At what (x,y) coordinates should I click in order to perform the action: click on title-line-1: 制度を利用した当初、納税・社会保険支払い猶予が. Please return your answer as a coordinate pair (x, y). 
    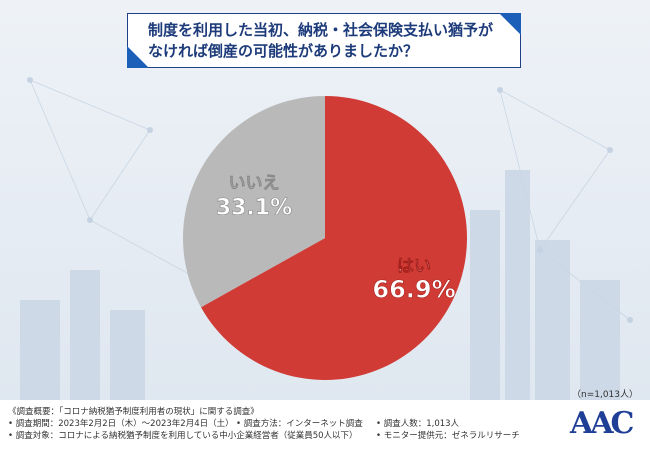
    Looking at the image, I should click on (321, 30).